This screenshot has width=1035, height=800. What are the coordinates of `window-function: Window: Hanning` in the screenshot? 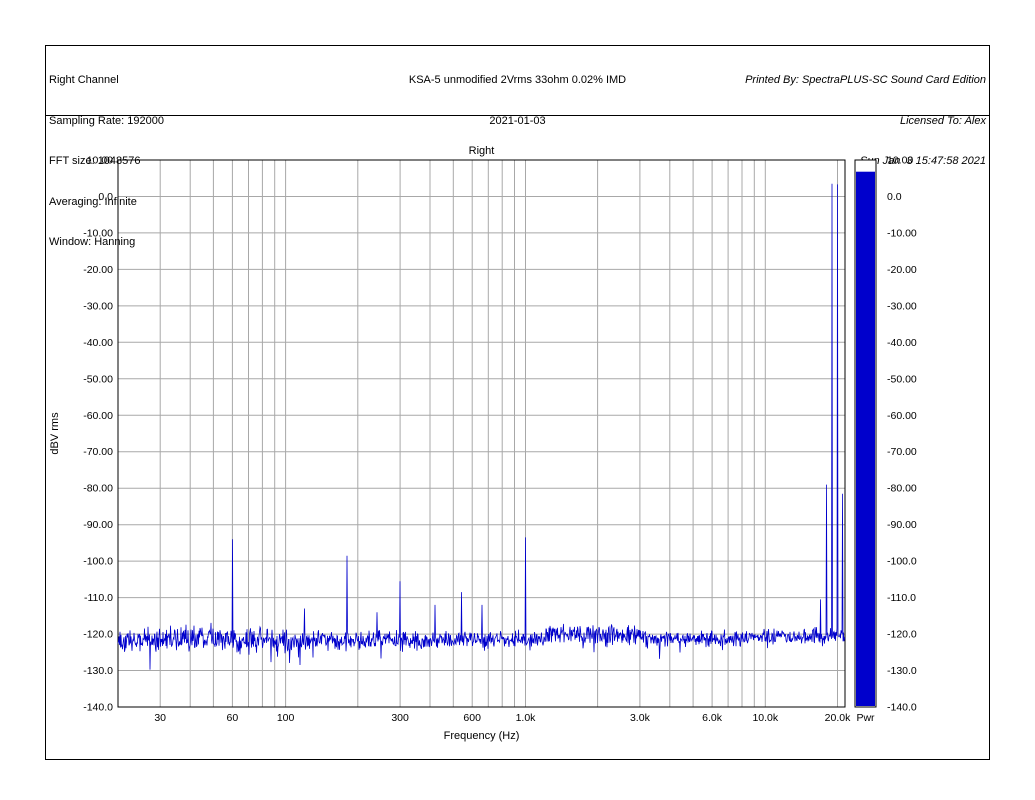 It's located at (92, 242).